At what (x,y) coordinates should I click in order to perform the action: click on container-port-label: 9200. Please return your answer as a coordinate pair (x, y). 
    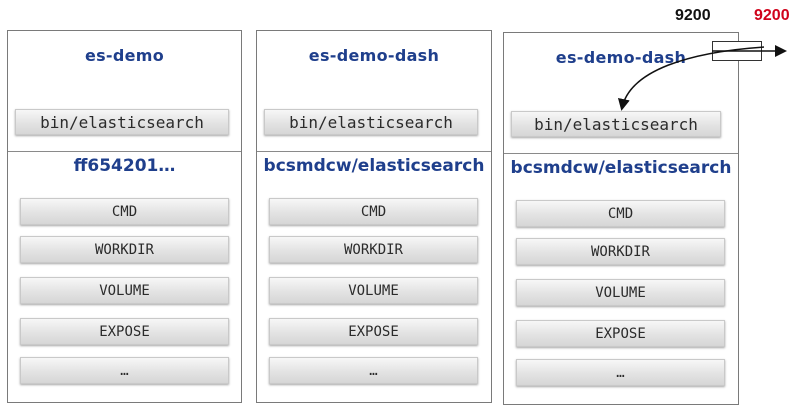
    Looking at the image, I should click on (693, 15).